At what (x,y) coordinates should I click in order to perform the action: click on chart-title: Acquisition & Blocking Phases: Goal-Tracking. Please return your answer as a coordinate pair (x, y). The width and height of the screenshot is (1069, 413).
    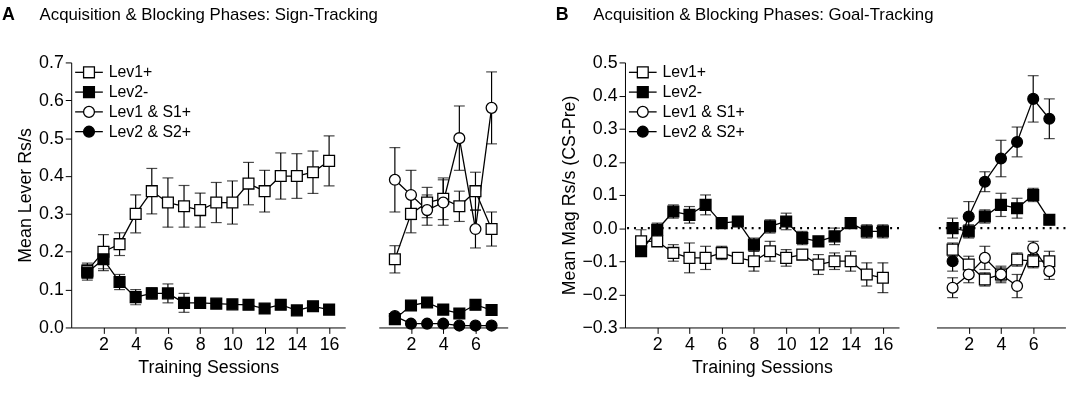
    Looking at the image, I should click on (763, 14).